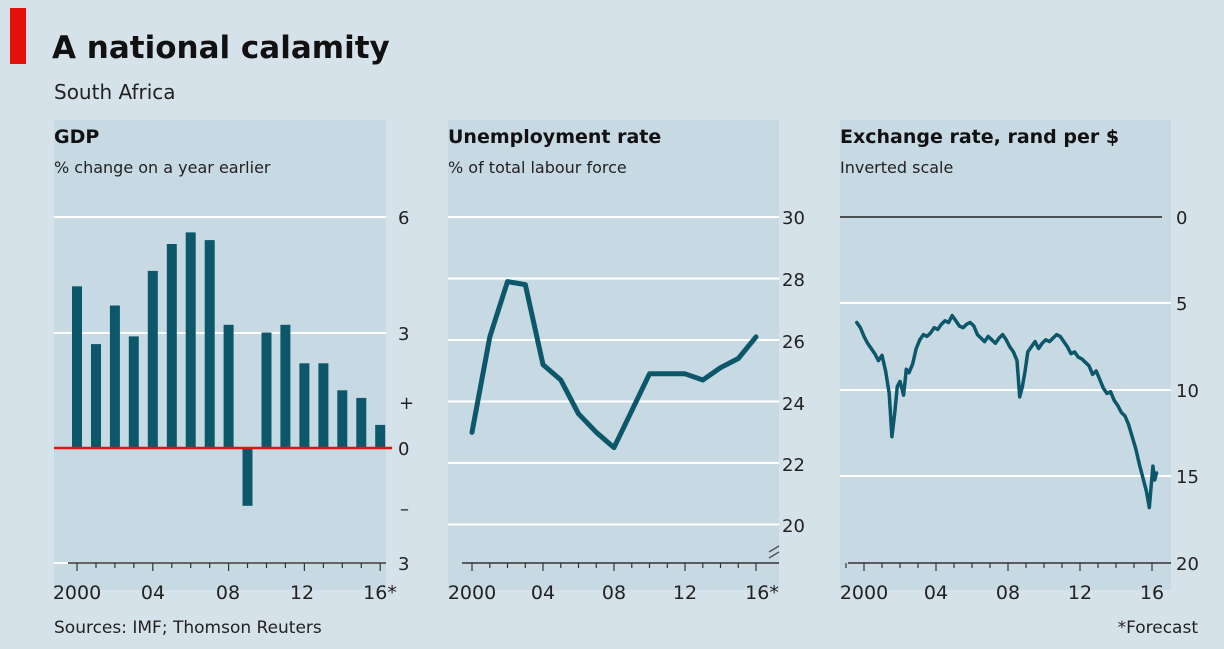  What do you see at coordinates (1187, 391) in the screenshot?
I see `exchange-rate-ytick-10: 10` at bounding box center [1187, 391].